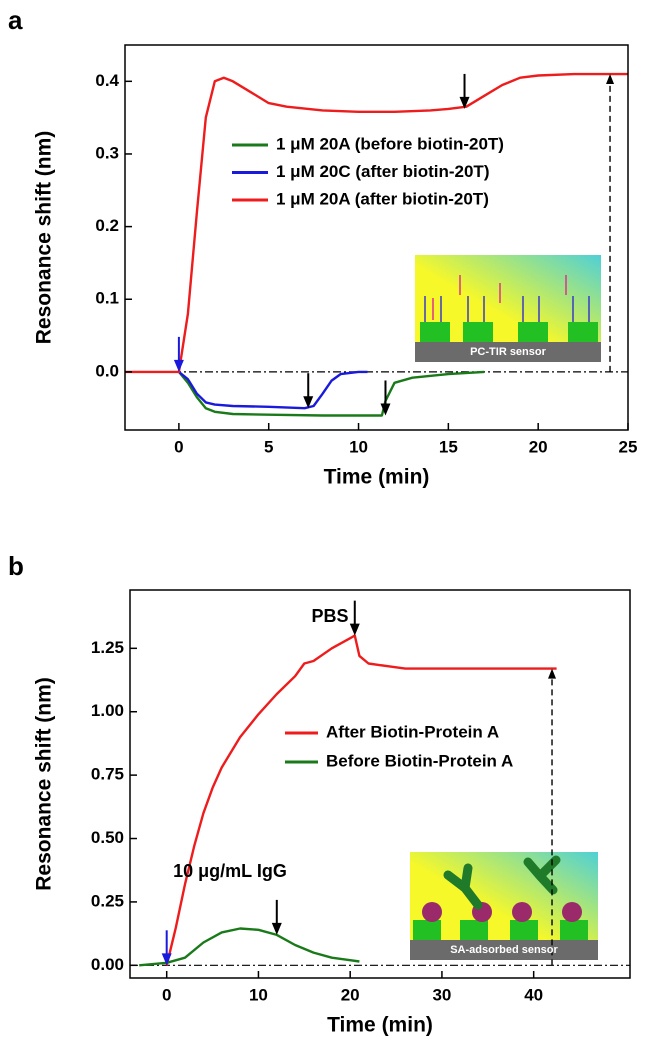 This screenshot has height=1055, width=657. Describe the element at coordinates (448, 446) in the screenshot. I see `x-tick-label: 15` at that location.